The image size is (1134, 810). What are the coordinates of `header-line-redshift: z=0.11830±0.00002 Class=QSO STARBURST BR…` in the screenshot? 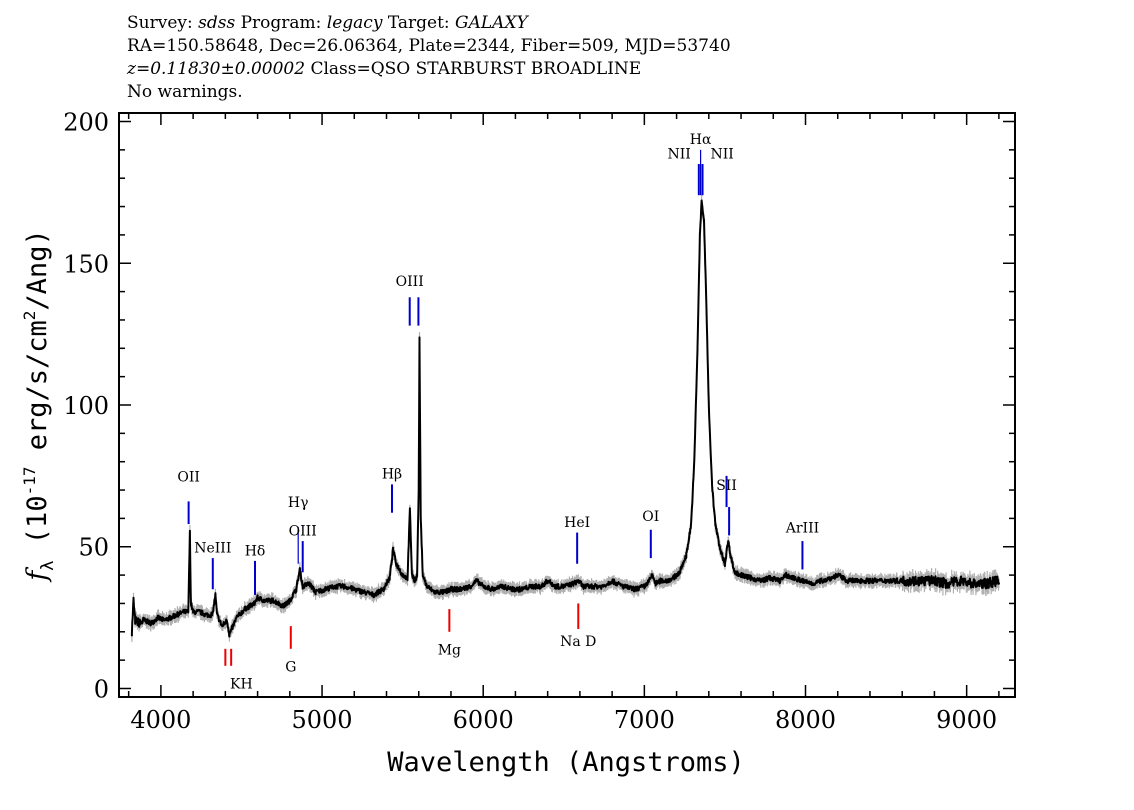 It's located at (429, 69).